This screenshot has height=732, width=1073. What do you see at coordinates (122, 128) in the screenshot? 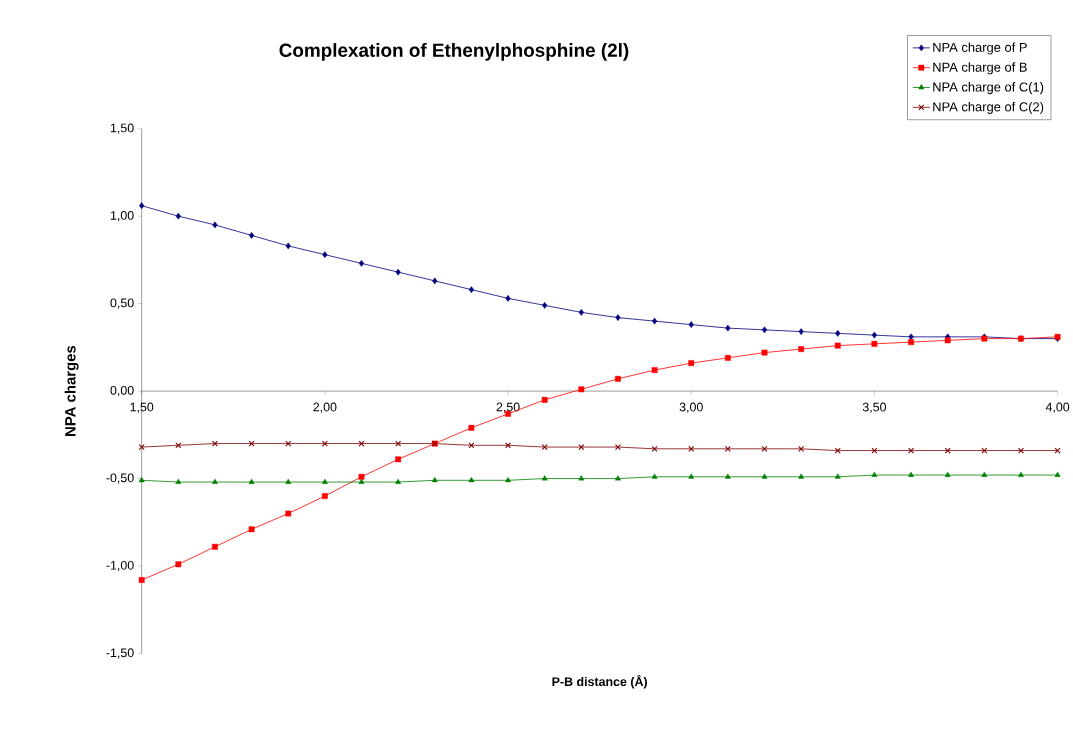
I see `y-tick-label: 1,50` at bounding box center [122, 128].